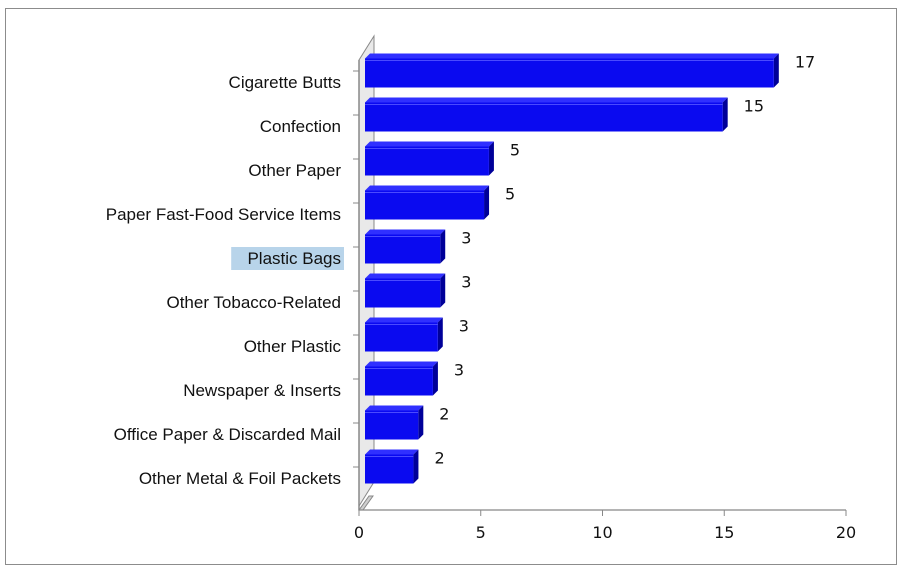 The width and height of the screenshot is (904, 569). What do you see at coordinates (285, 82) in the screenshot?
I see `category-label: Cigarette Butts` at bounding box center [285, 82].